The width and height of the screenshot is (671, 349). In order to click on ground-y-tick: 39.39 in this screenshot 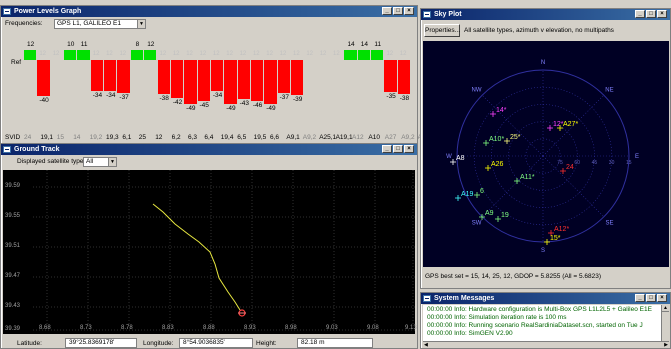, I will do `click(13, 329)`.